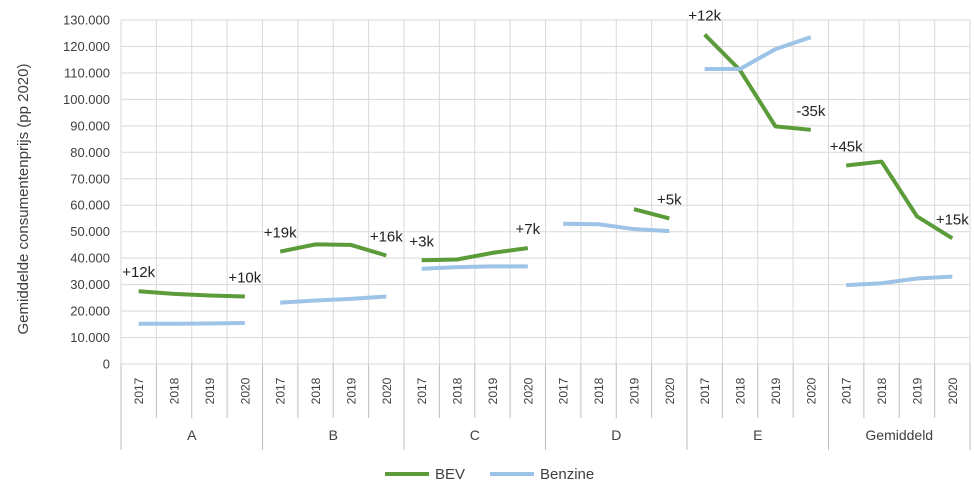  I want to click on data-annotation: +45k, so click(846, 147).